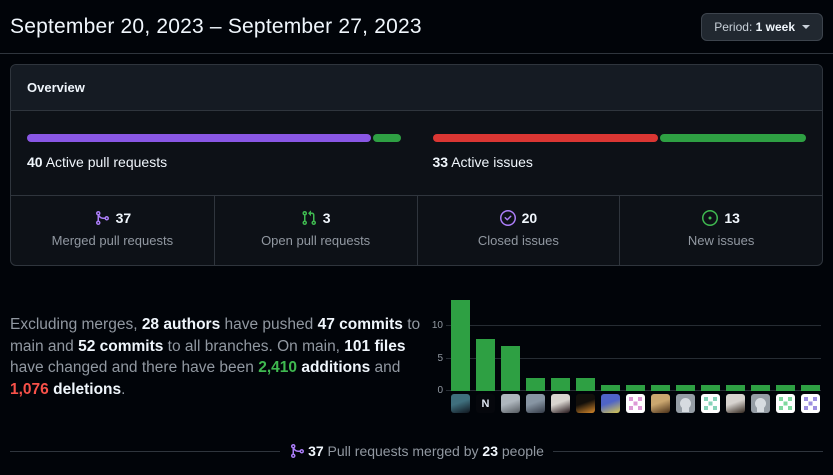 The image size is (833, 475). I want to click on contributor-avatar: N, so click(485, 403).